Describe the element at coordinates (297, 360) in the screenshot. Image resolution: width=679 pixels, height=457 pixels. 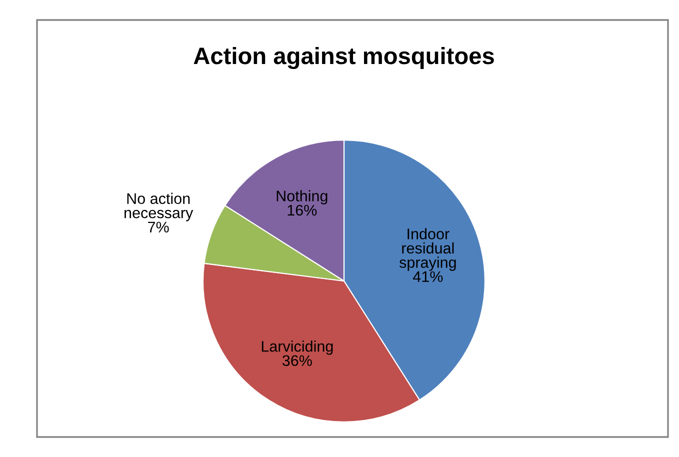
I see `data-label: 36%` at that location.